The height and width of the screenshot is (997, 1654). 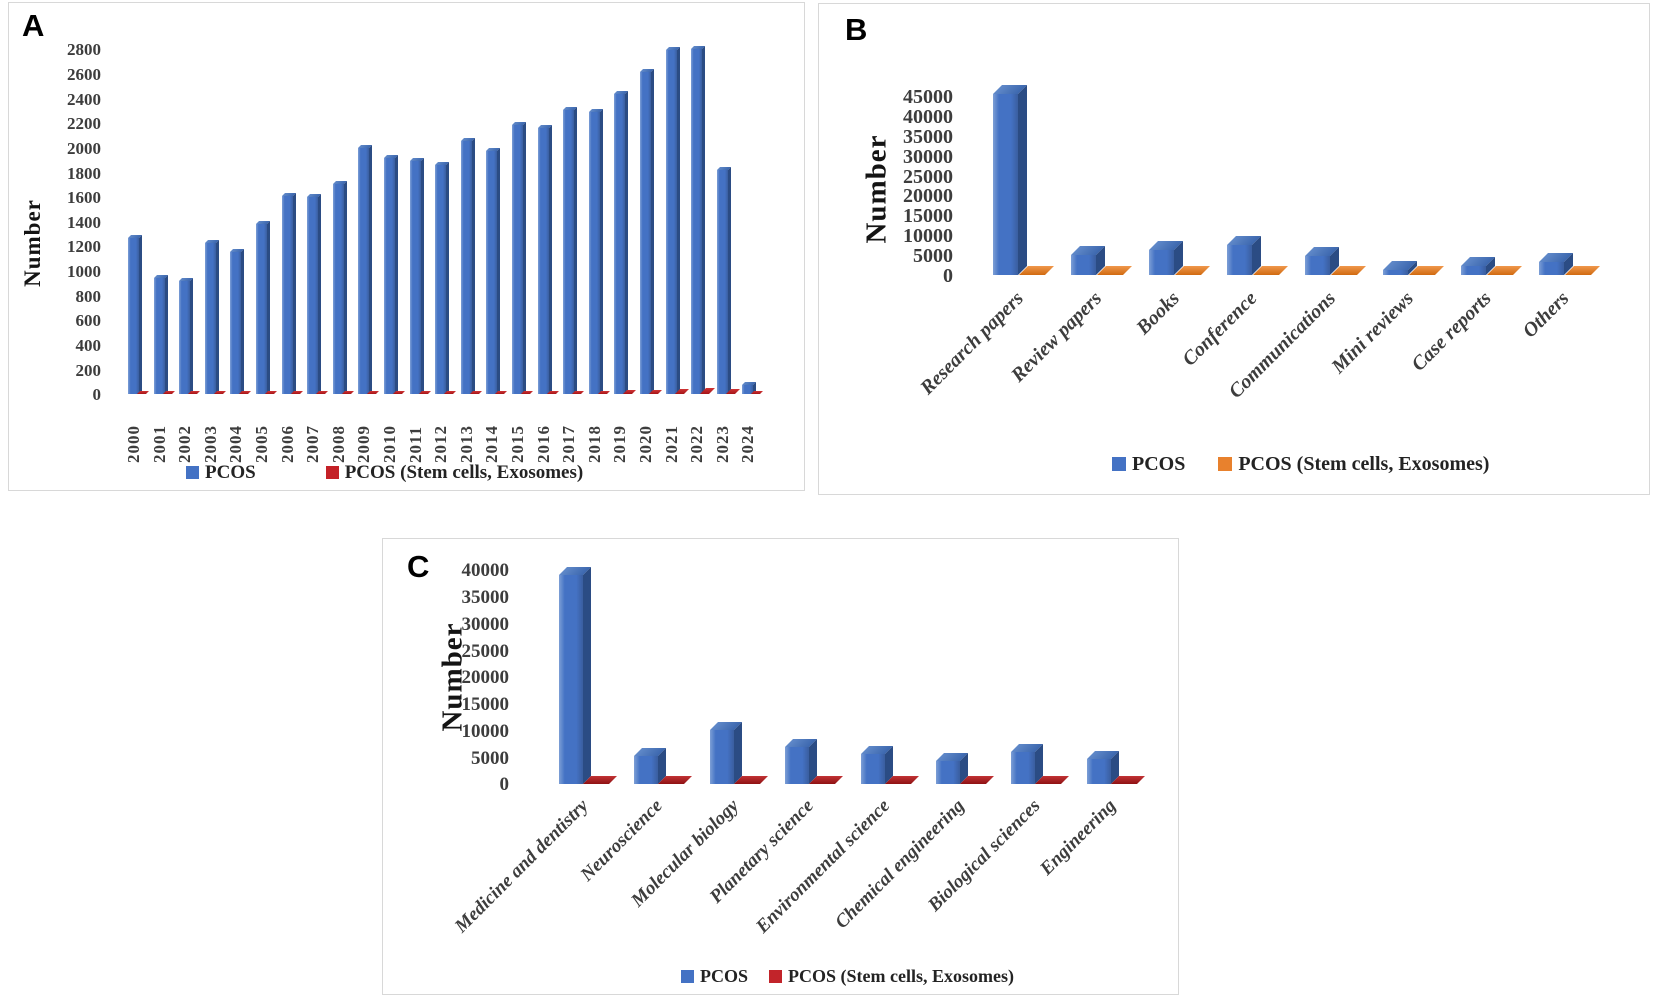 I want to click on y-tick-label-a: 0, so click(x=97, y=394).